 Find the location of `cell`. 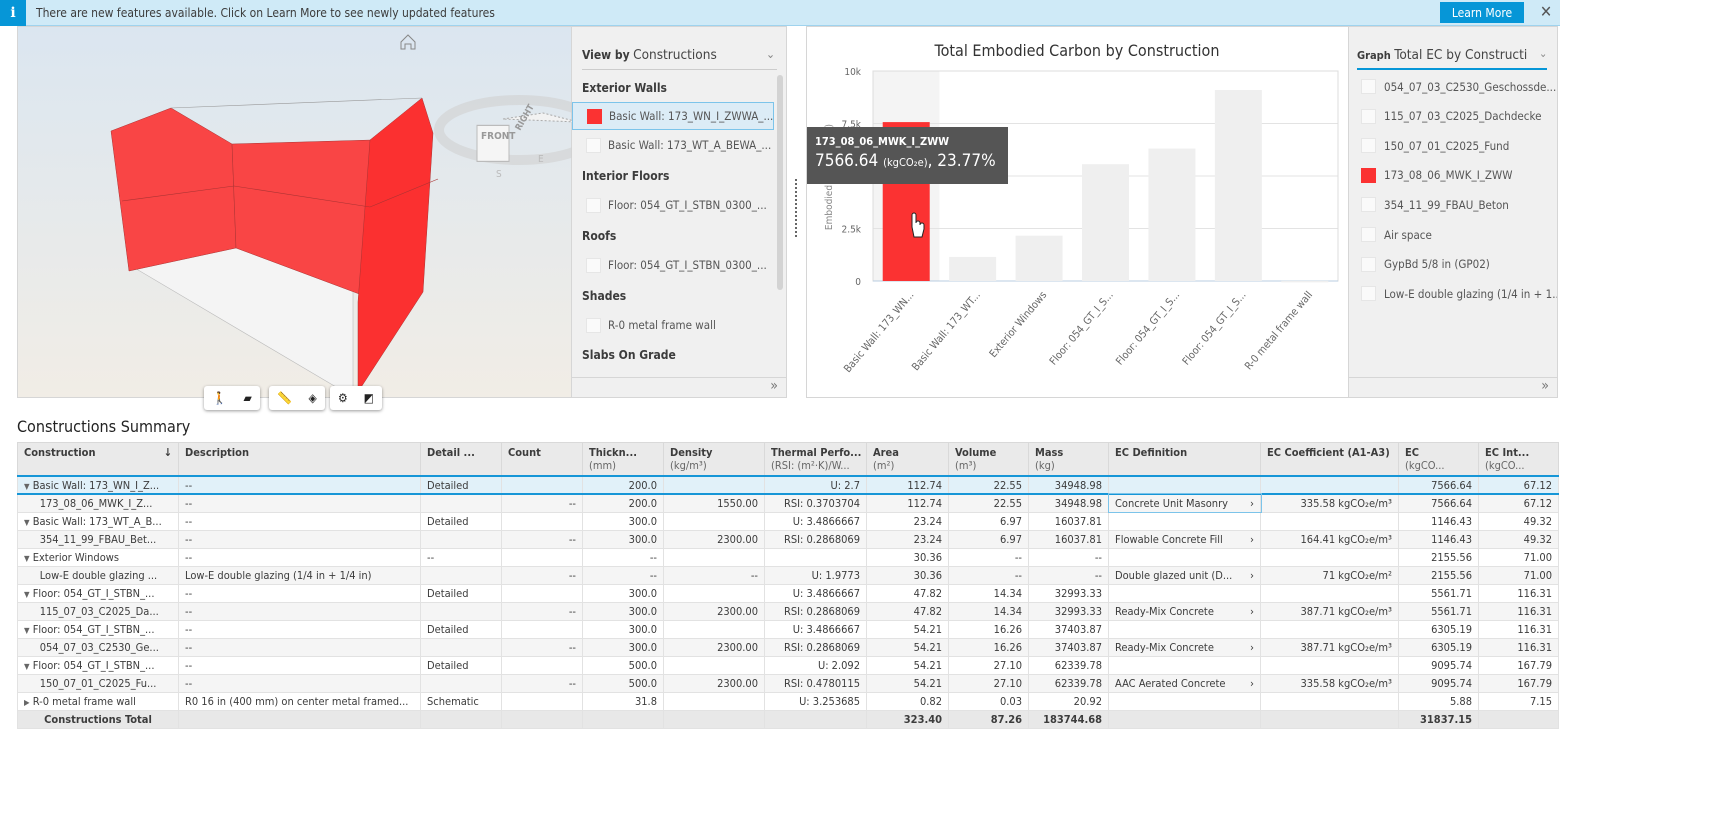

cell is located at coordinates (542, 557).